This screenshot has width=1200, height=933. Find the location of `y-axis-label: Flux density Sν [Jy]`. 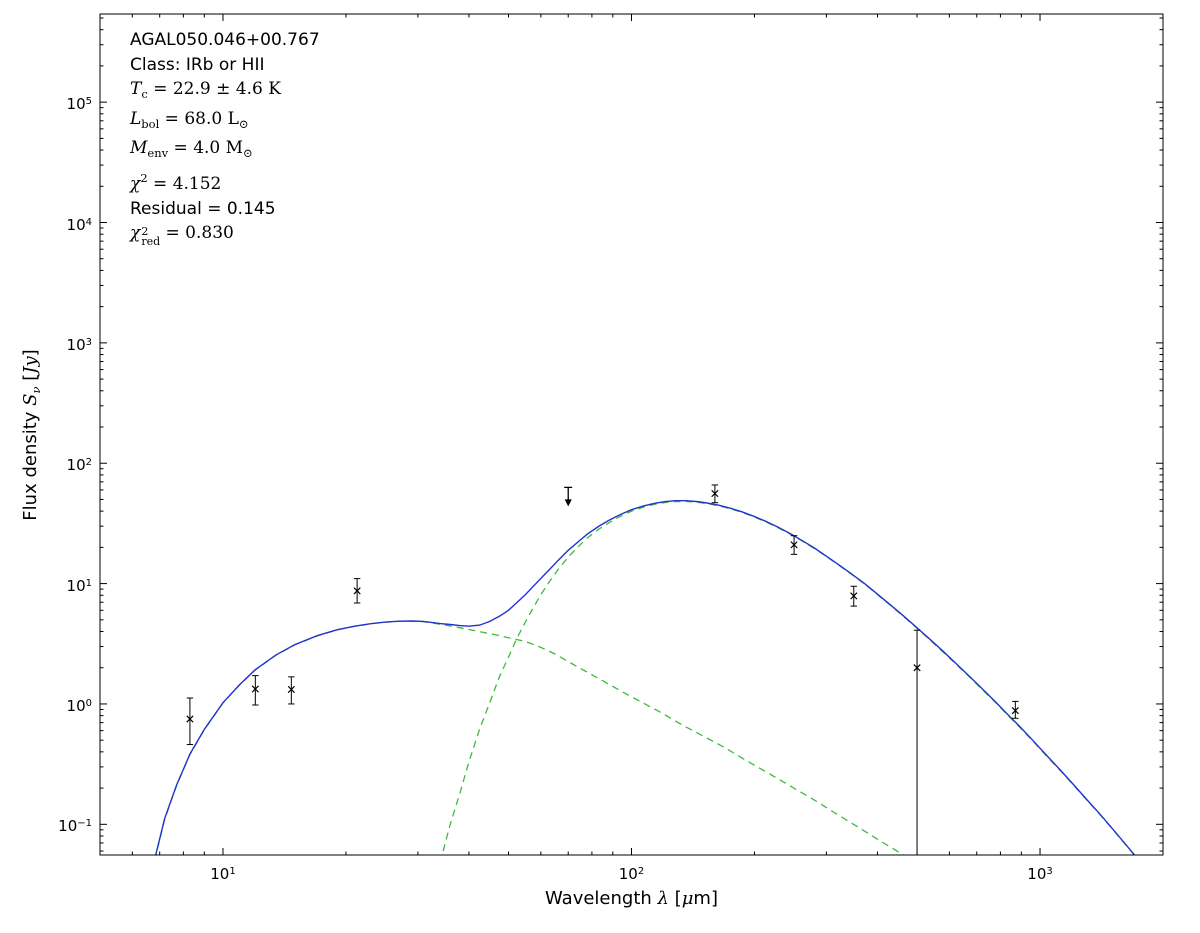

y-axis-label: Flux density Sν [Jy] is located at coordinates (31, 434).